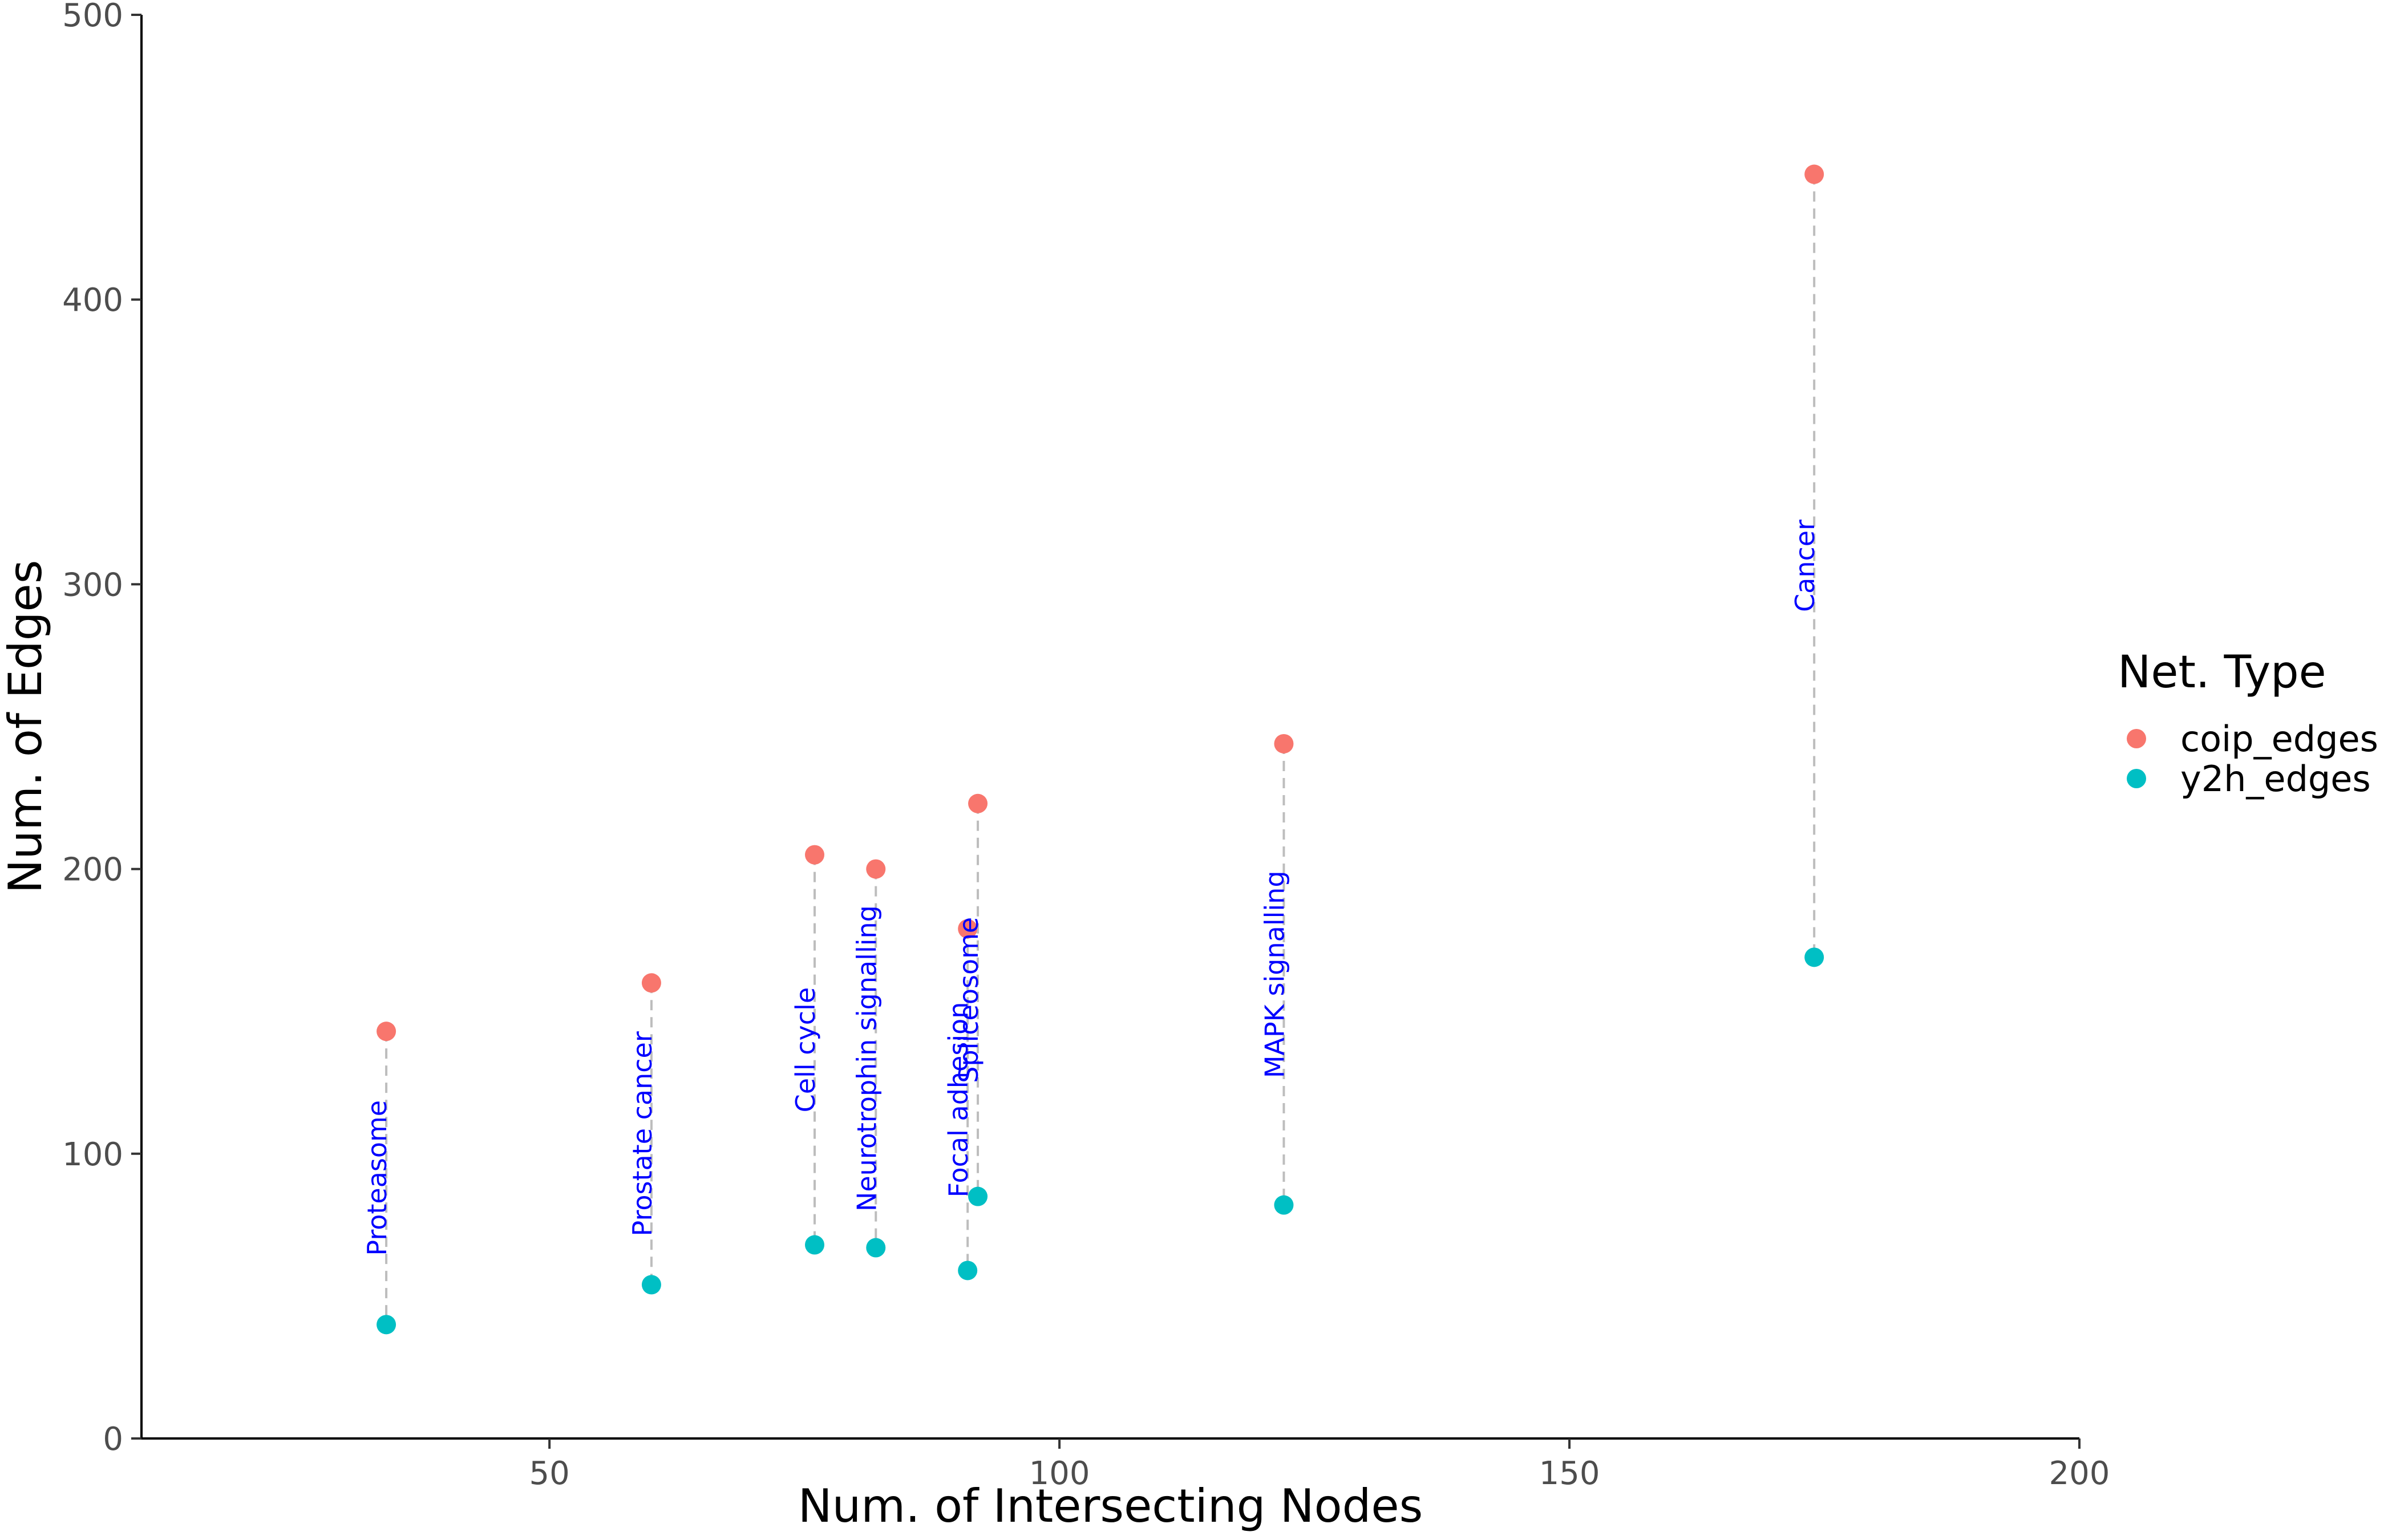 The height and width of the screenshot is (1540, 2396). I want to click on point-y2h-spliceosome, so click(978, 1196).